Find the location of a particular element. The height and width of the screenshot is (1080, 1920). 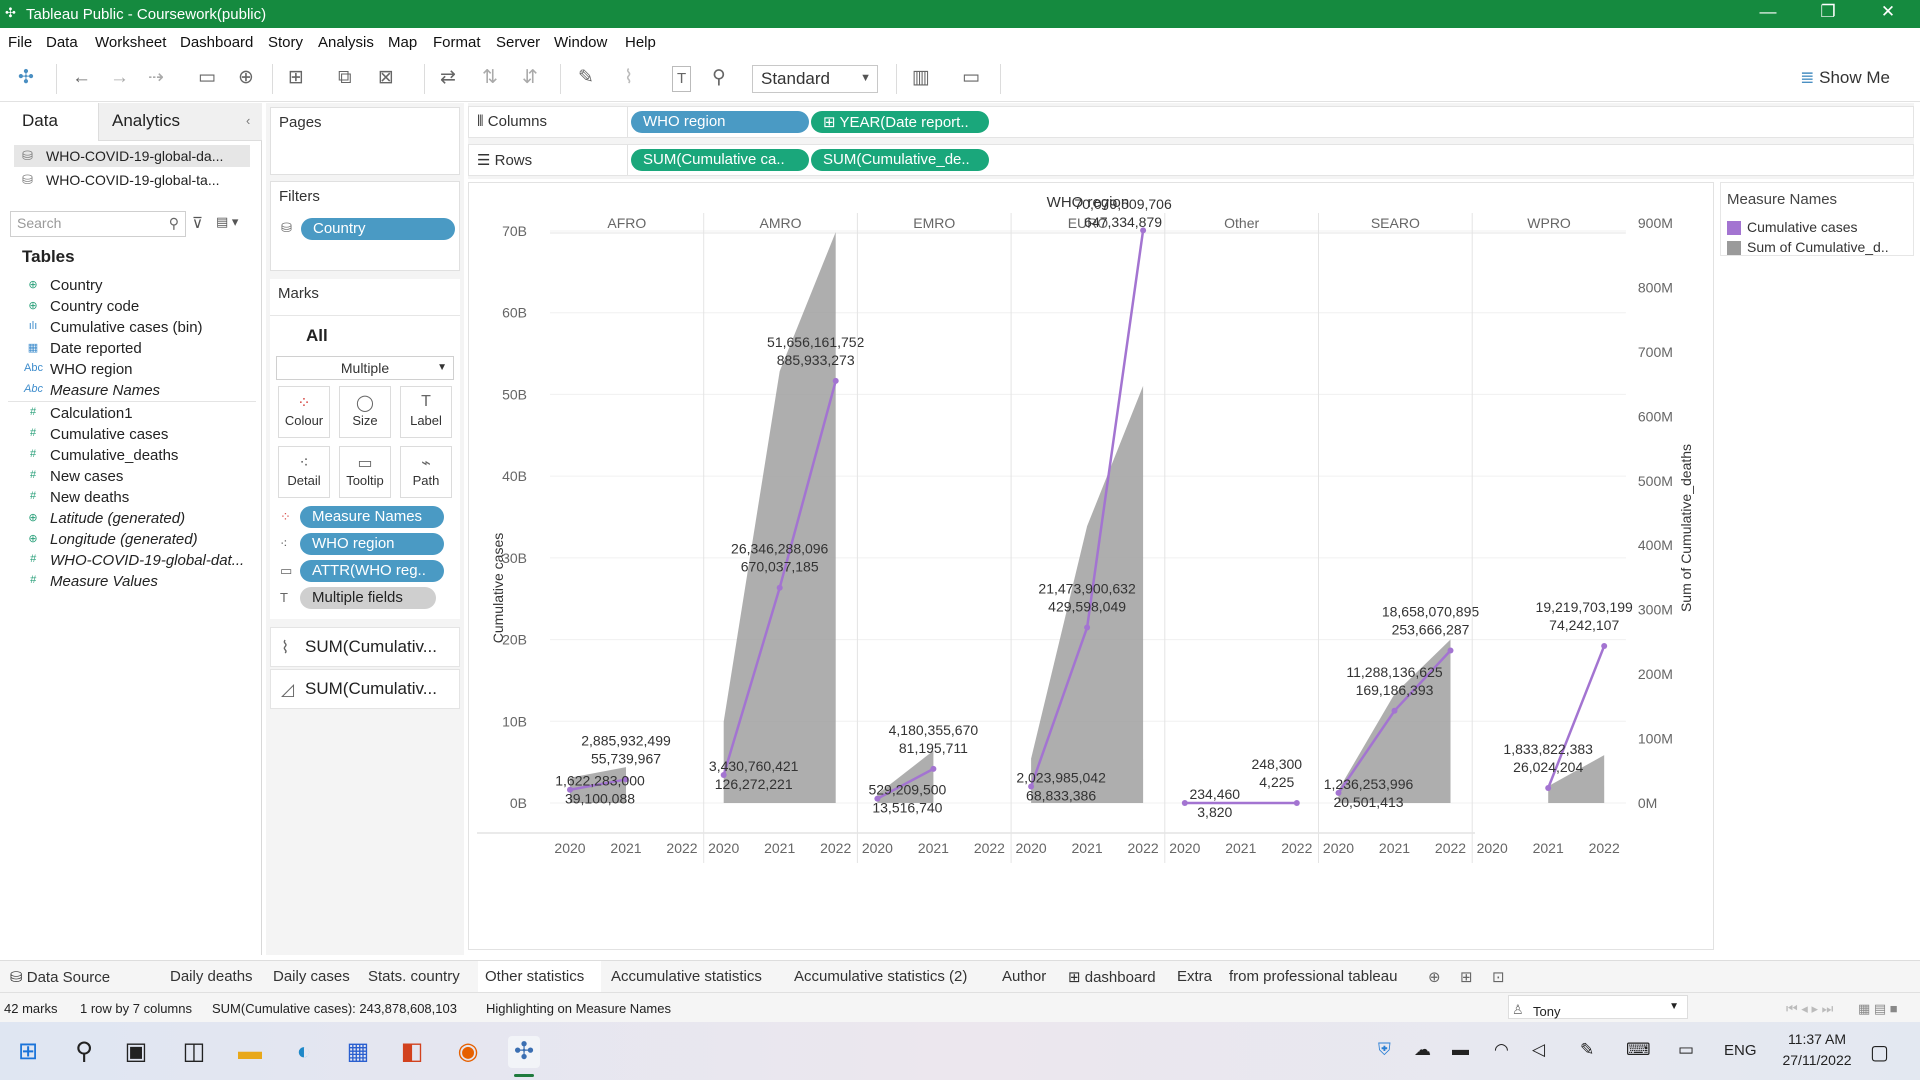

task-view-icon: ▣ is located at coordinates (136, 1051).